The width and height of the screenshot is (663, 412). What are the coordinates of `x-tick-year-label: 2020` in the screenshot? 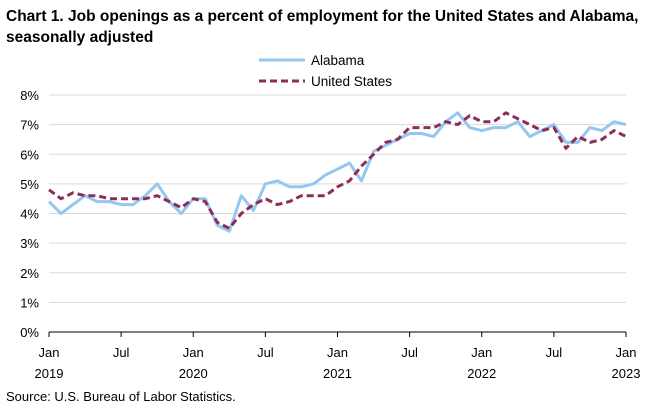 It's located at (193, 373).